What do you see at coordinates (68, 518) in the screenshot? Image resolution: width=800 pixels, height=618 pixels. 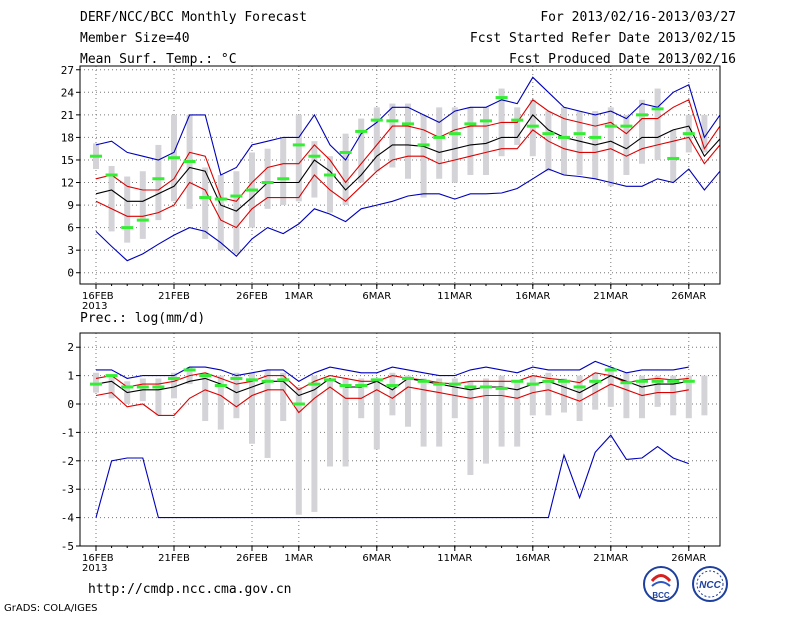 I see `y-tick-label: -4` at bounding box center [68, 518].